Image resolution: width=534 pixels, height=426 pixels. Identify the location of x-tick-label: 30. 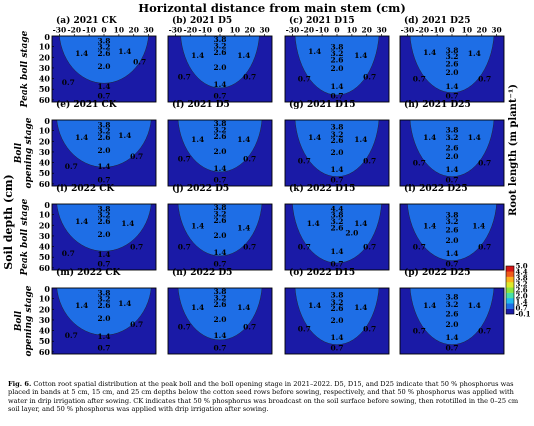
(148, 30).